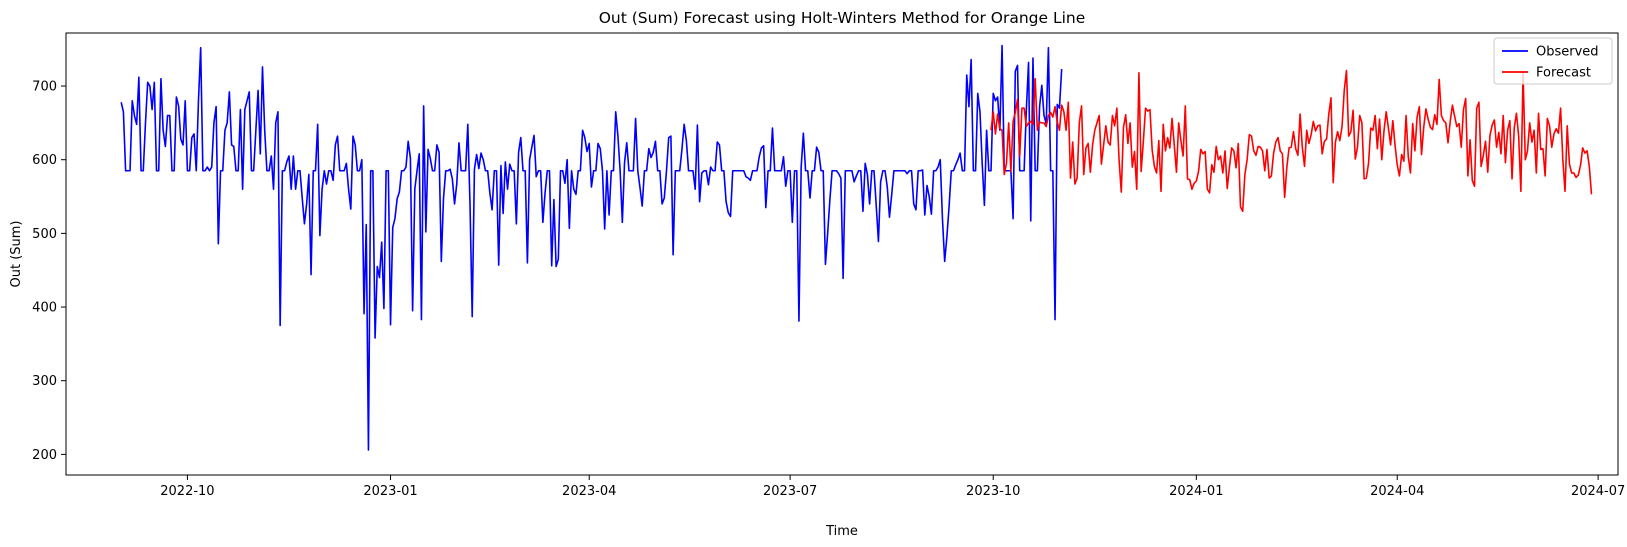 This screenshot has height=547, width=1627. I want to click on y-axis-title: Out (Sum), so click(16, 254).